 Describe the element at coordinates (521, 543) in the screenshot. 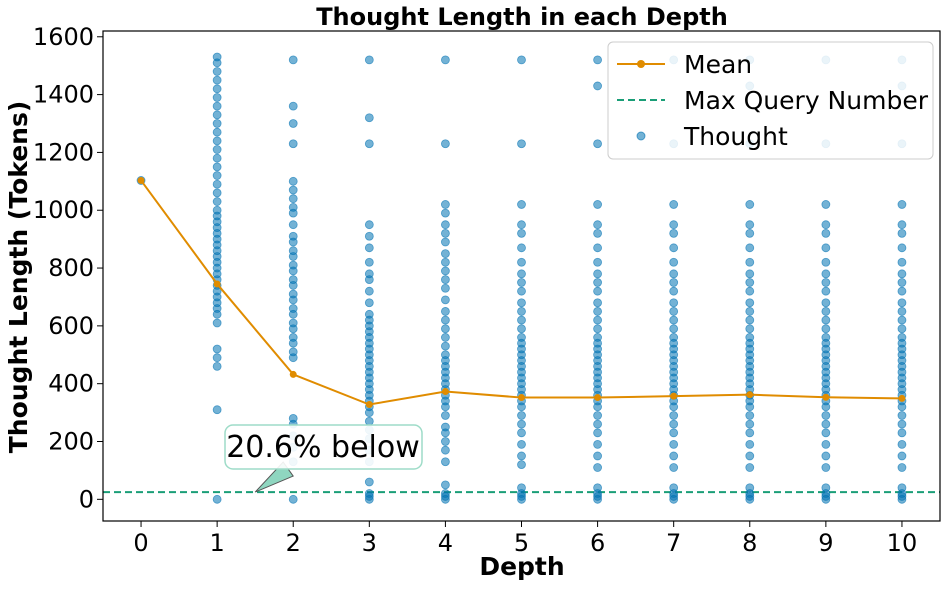

I see `x-tick-label: 5` at that location.